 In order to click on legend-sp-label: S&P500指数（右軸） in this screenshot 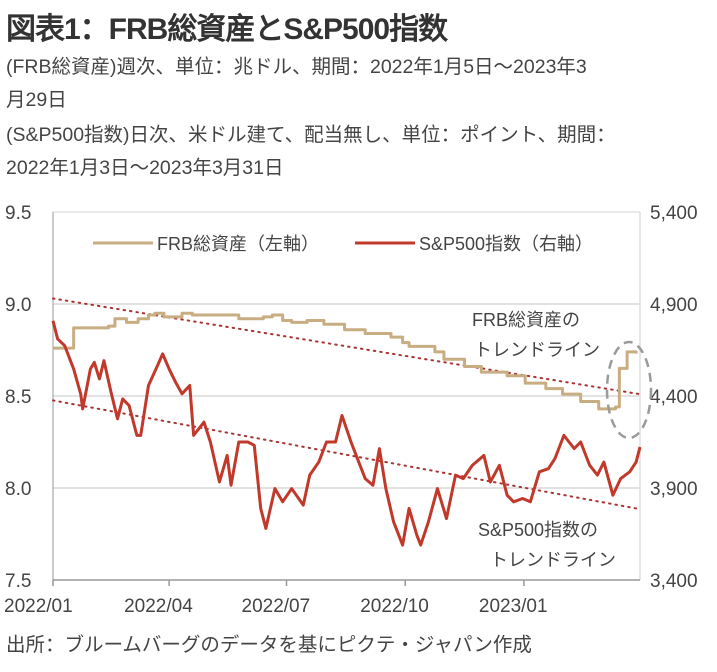, I will do `click(506, 244)`.